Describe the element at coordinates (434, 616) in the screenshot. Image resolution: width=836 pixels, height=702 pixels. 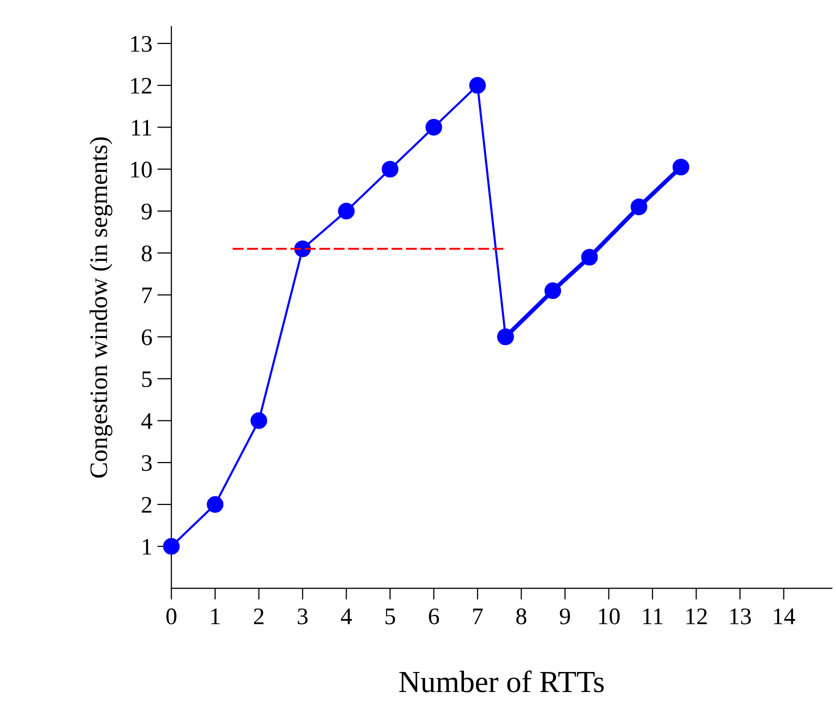
I see `x-tick-label: 6` at that location.